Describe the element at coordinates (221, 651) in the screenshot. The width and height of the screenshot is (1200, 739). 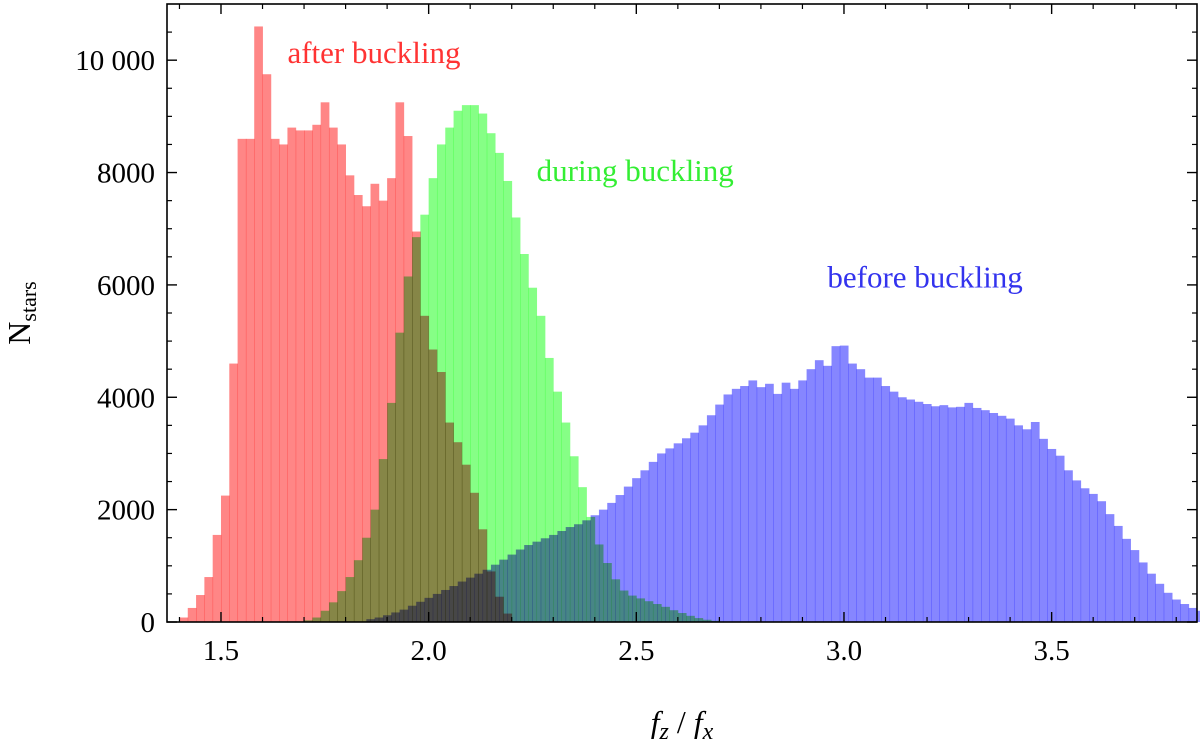
I see `x-tick-label: 1.5` at that location.